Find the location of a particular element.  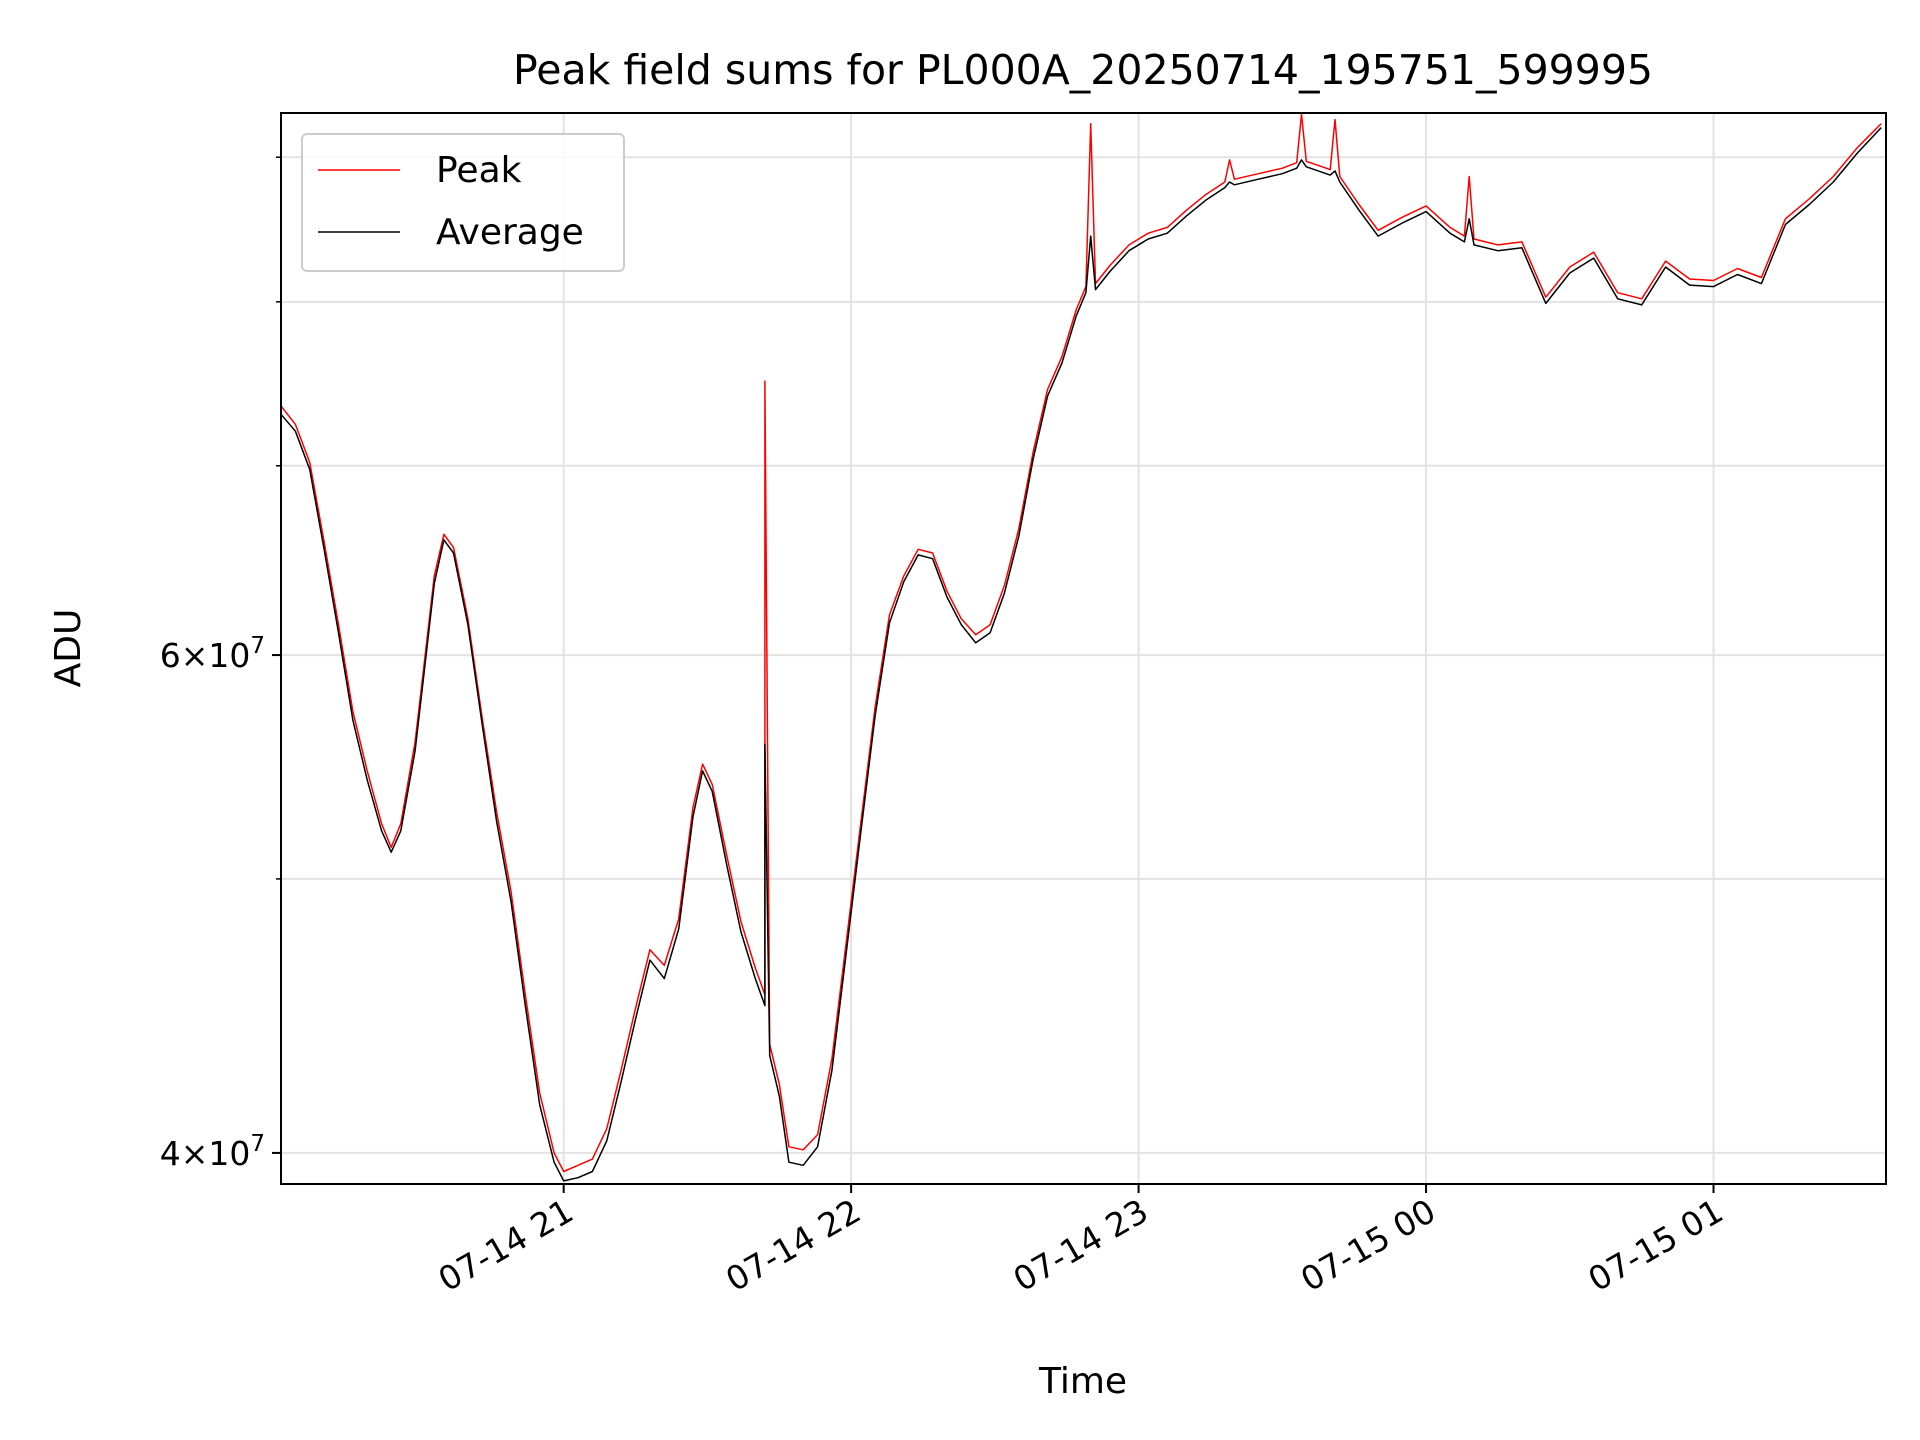

y-tick-label: 6×107 is located at coordinates (212, 654).